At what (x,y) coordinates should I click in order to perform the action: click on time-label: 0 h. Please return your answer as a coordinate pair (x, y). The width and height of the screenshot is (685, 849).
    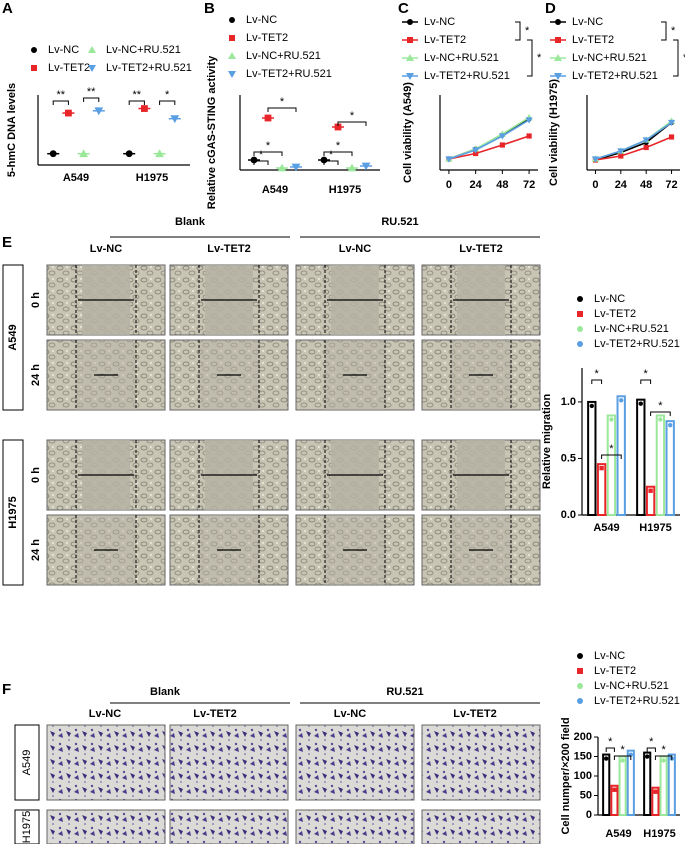
    Looking at the image, I should click on (36, 475).